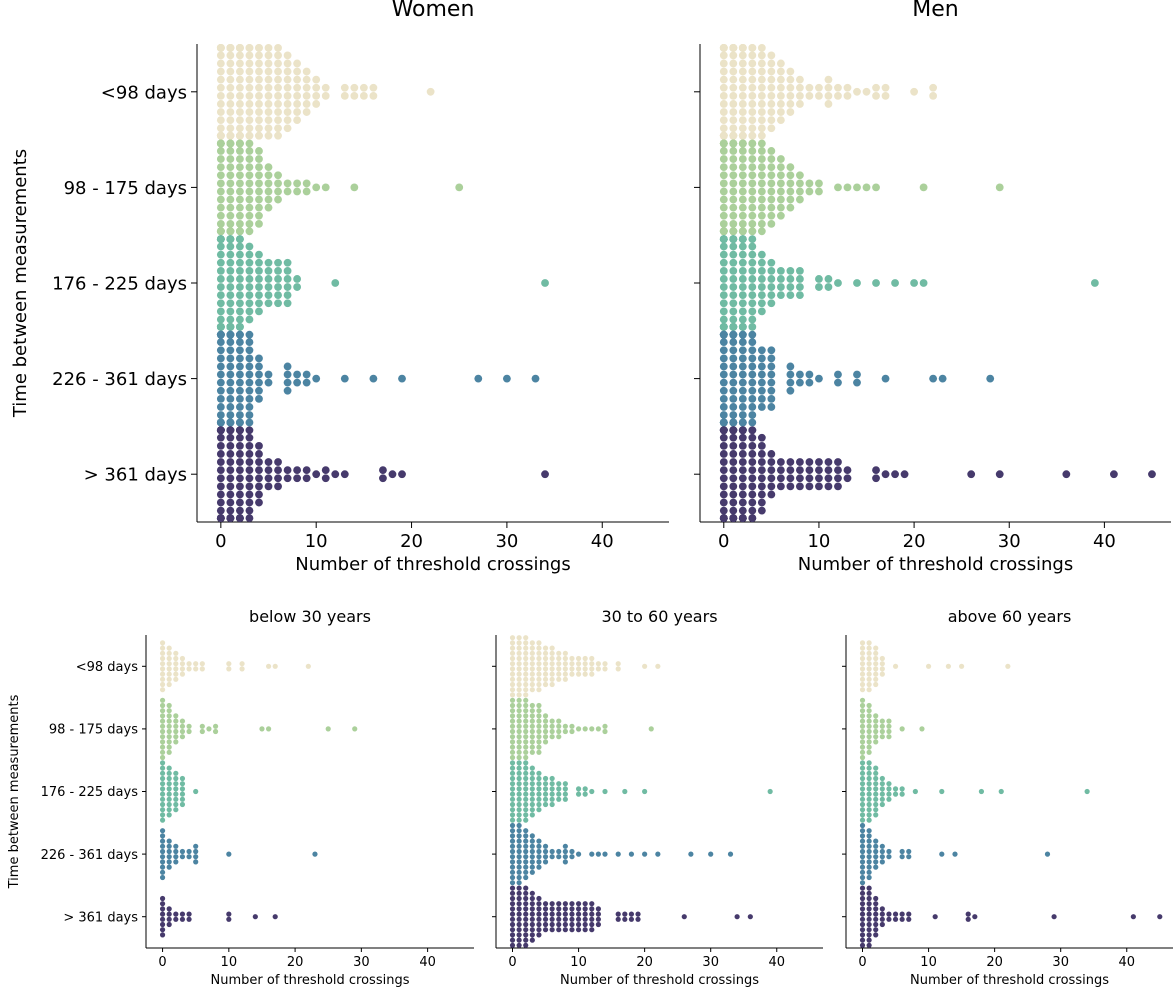 The height and width of the screenshot is (994, 1176). Describe the element at coordinates (90, 855) in the screenshot. I see `y-tick-label: 226 - 361 days` at that location.